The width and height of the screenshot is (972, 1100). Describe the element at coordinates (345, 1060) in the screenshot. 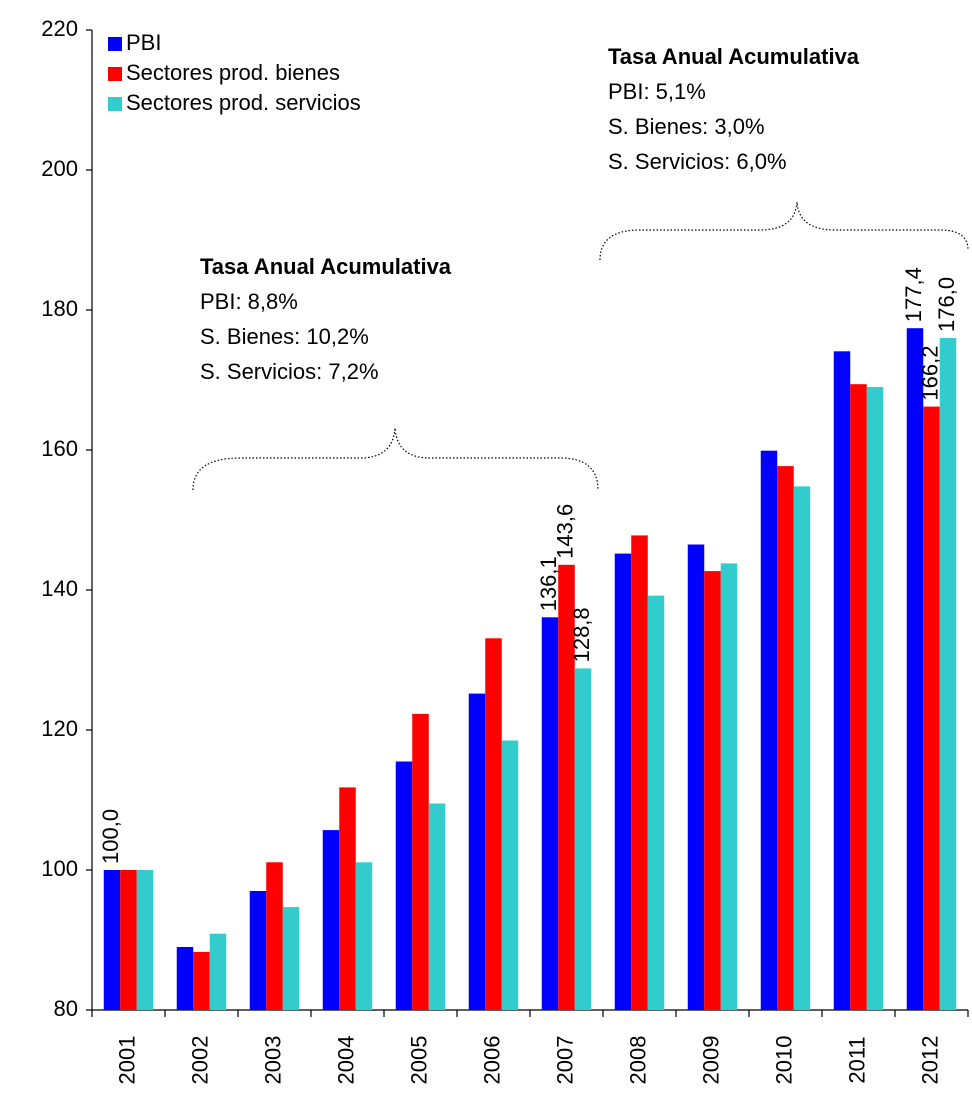

I see `x-tick-label: 2004` at that location.